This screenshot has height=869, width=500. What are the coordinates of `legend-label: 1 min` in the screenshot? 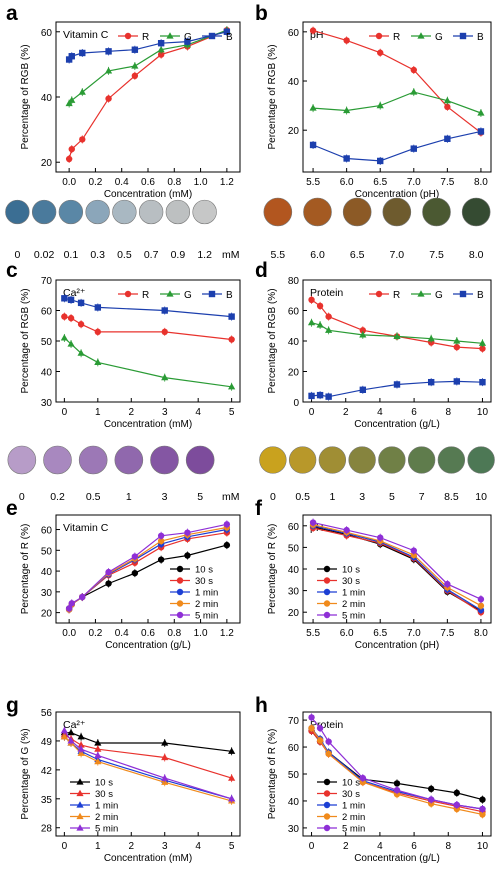 It's located at (353, 806).